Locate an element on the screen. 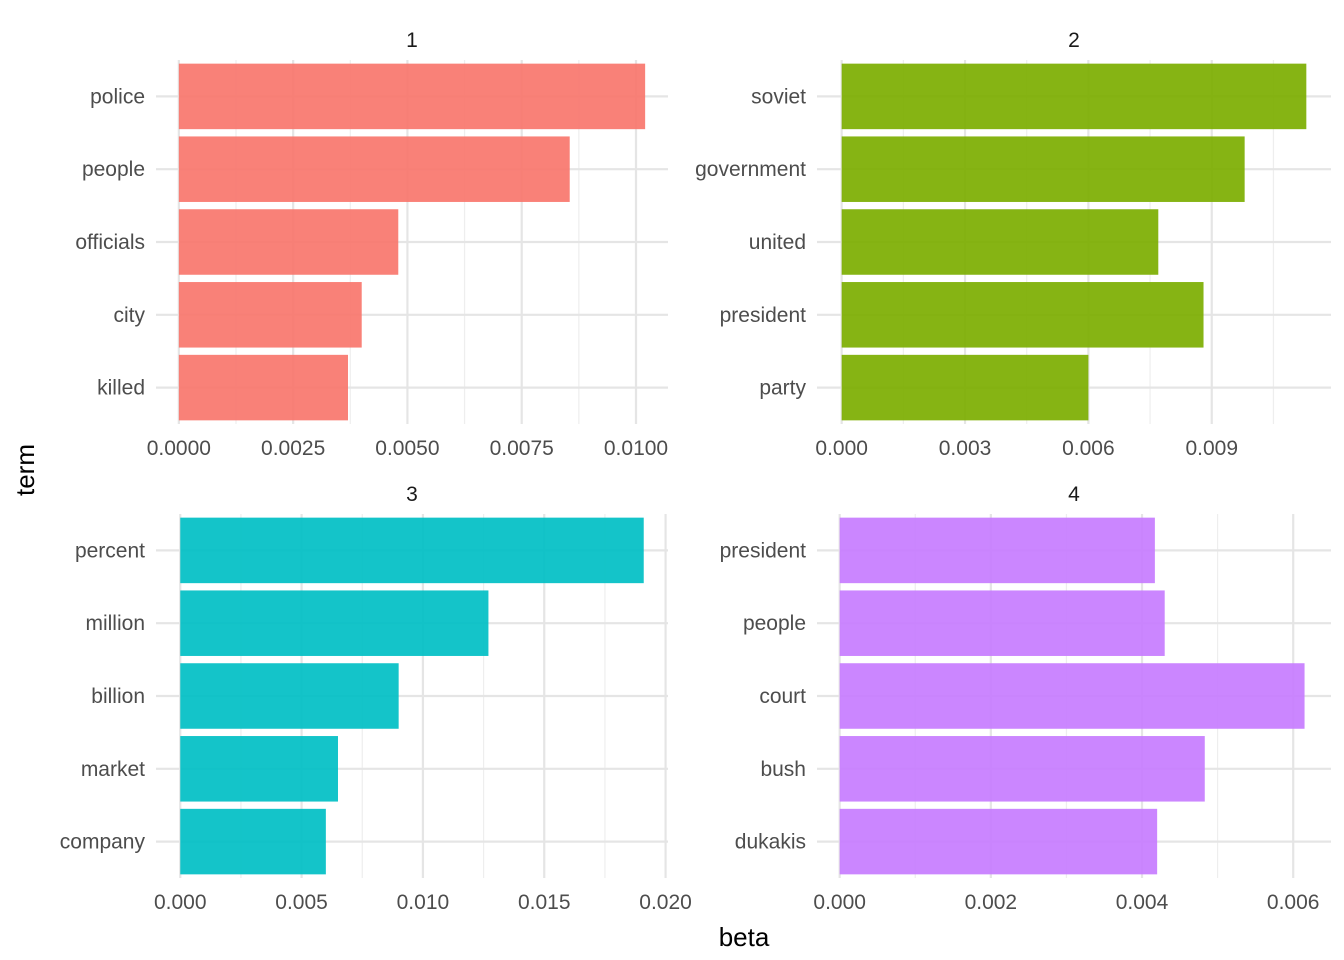 This screenshot has height=960, width=1344. x-tick-label: 0.0100 is located at coordinates (636, 448).